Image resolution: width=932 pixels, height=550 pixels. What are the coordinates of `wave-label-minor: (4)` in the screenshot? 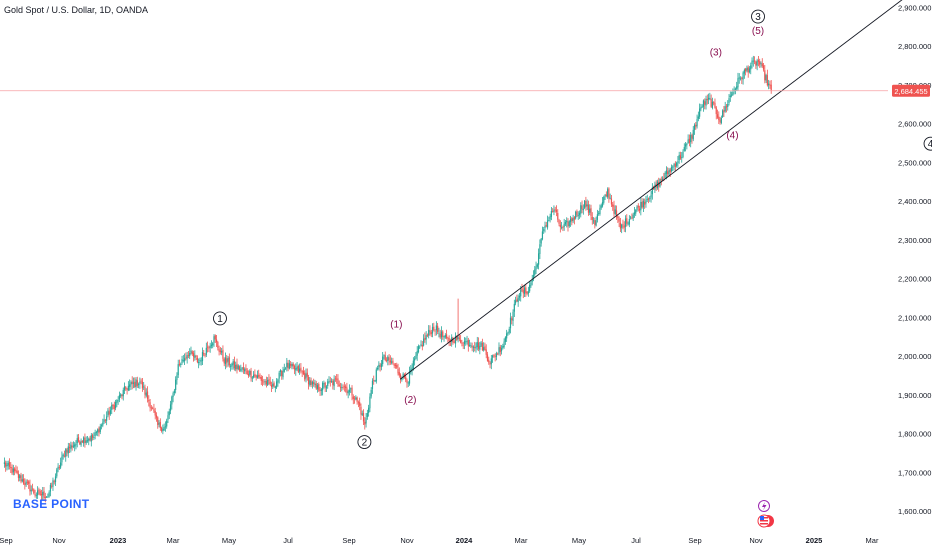 It's located at (732, 136).